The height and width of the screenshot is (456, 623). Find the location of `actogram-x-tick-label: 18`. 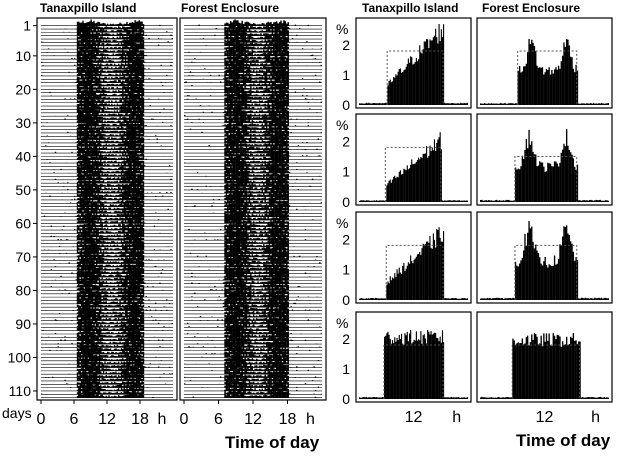

actogram-x-tick-label: 18 is located at coordinates (288, 419).